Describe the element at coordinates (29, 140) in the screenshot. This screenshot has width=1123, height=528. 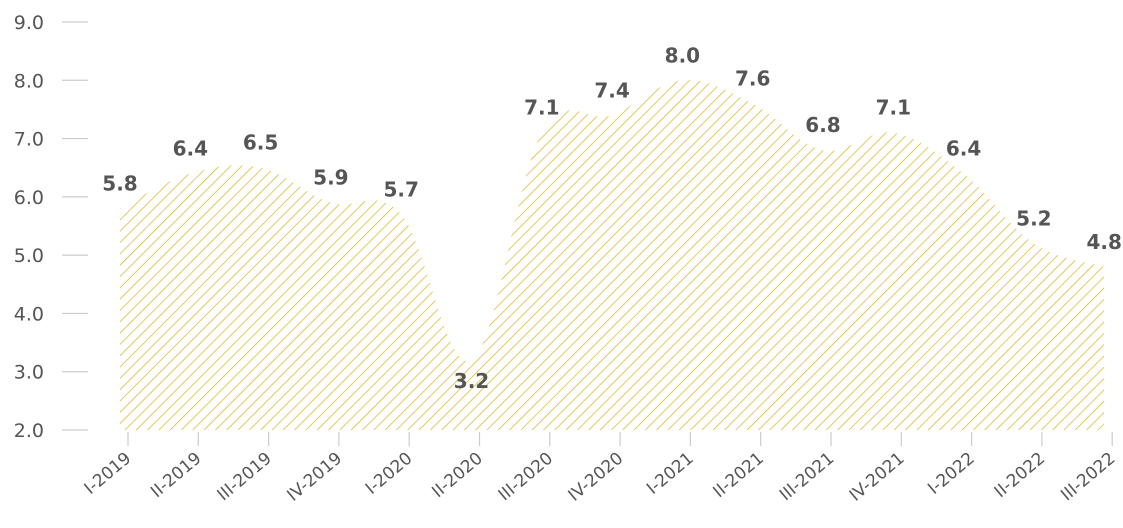
I see `y-tick-label: 7.0` at that location.